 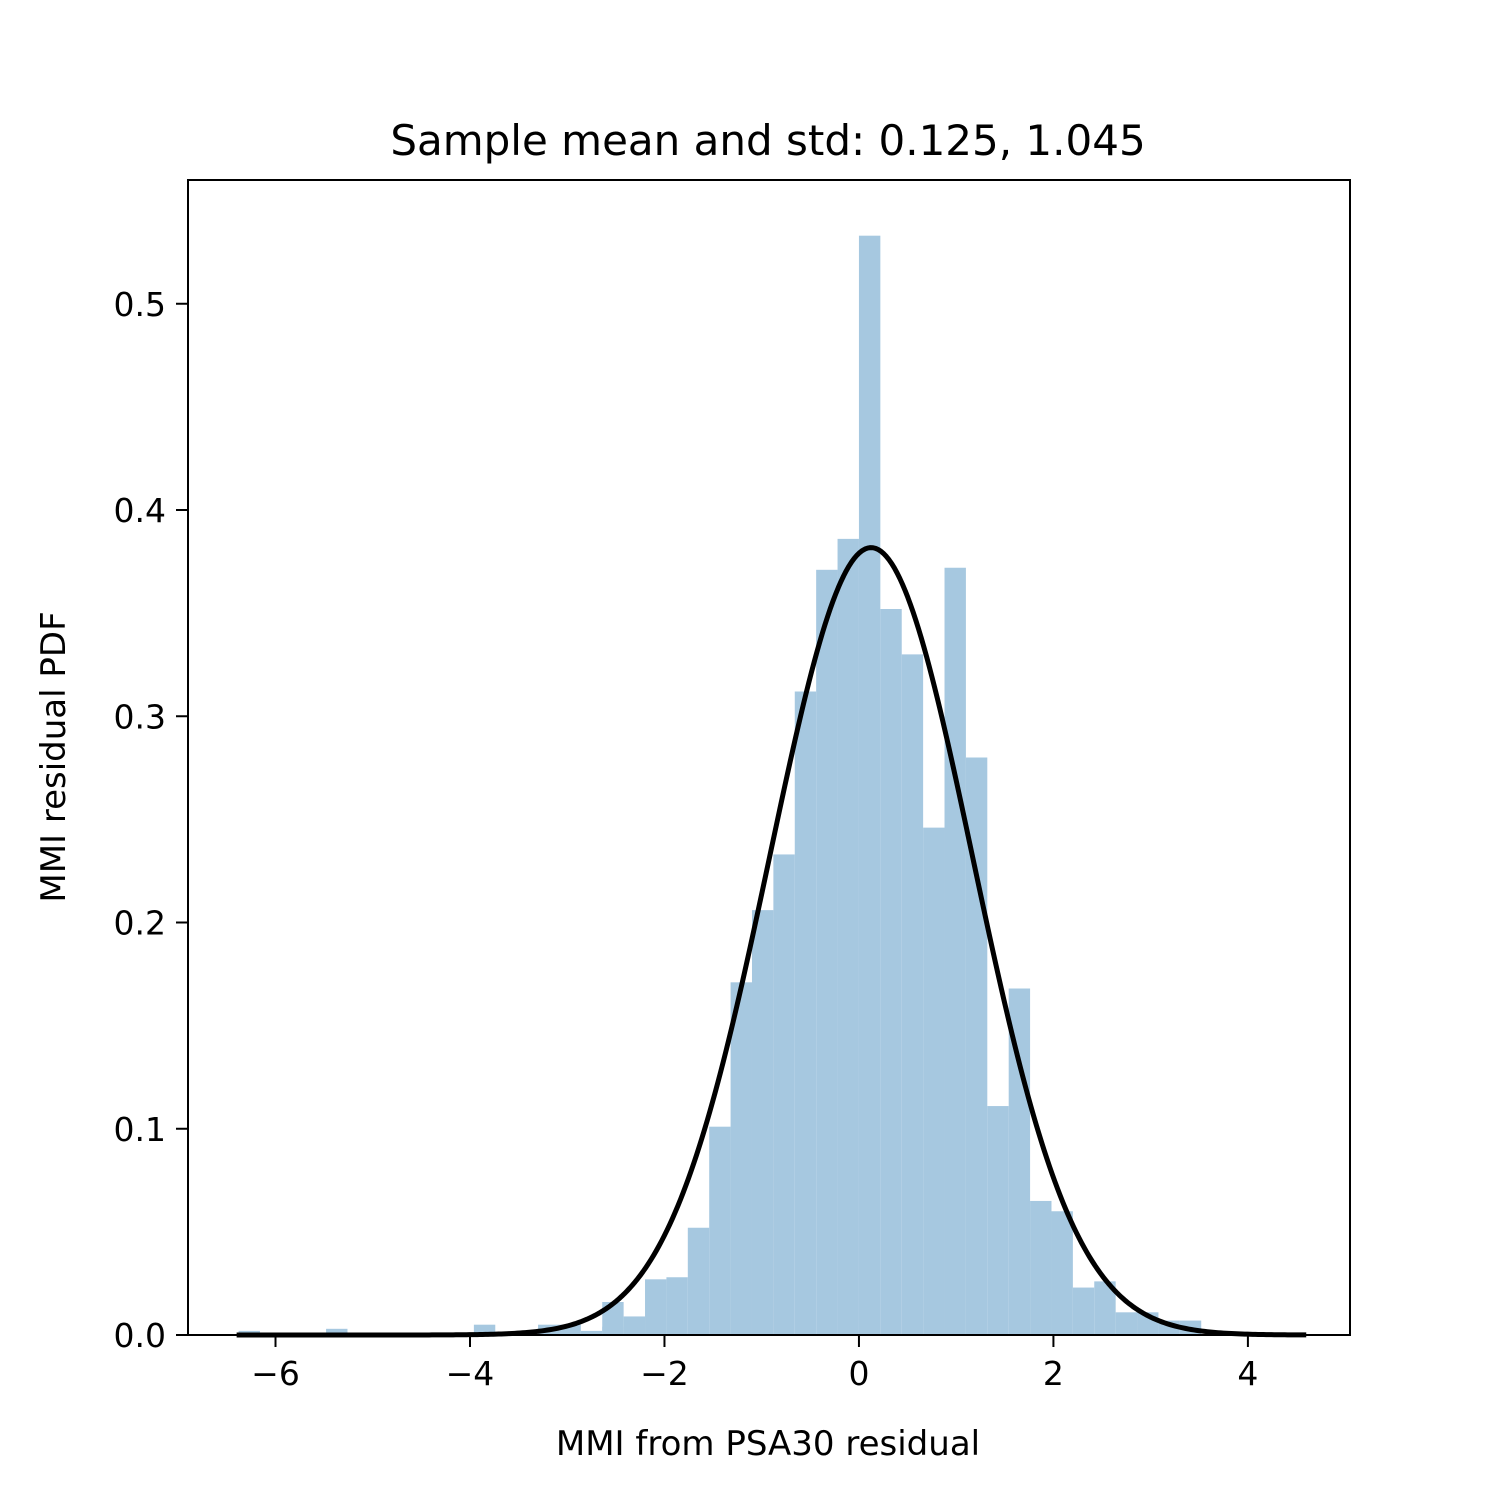 What do you see at coordinates (140, 1129) in the screenshot?
I see `y-tick-label: 0.1` at bounding box center [140, 1129].